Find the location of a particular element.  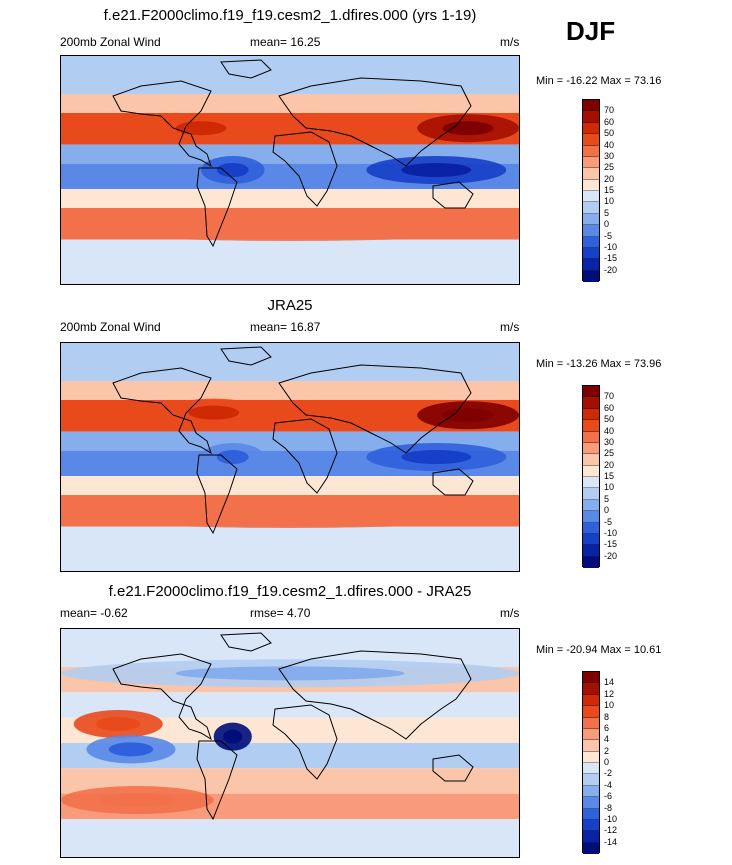

panel-2-center-label: mean= 16.87 is located at coordinates (285, 327).